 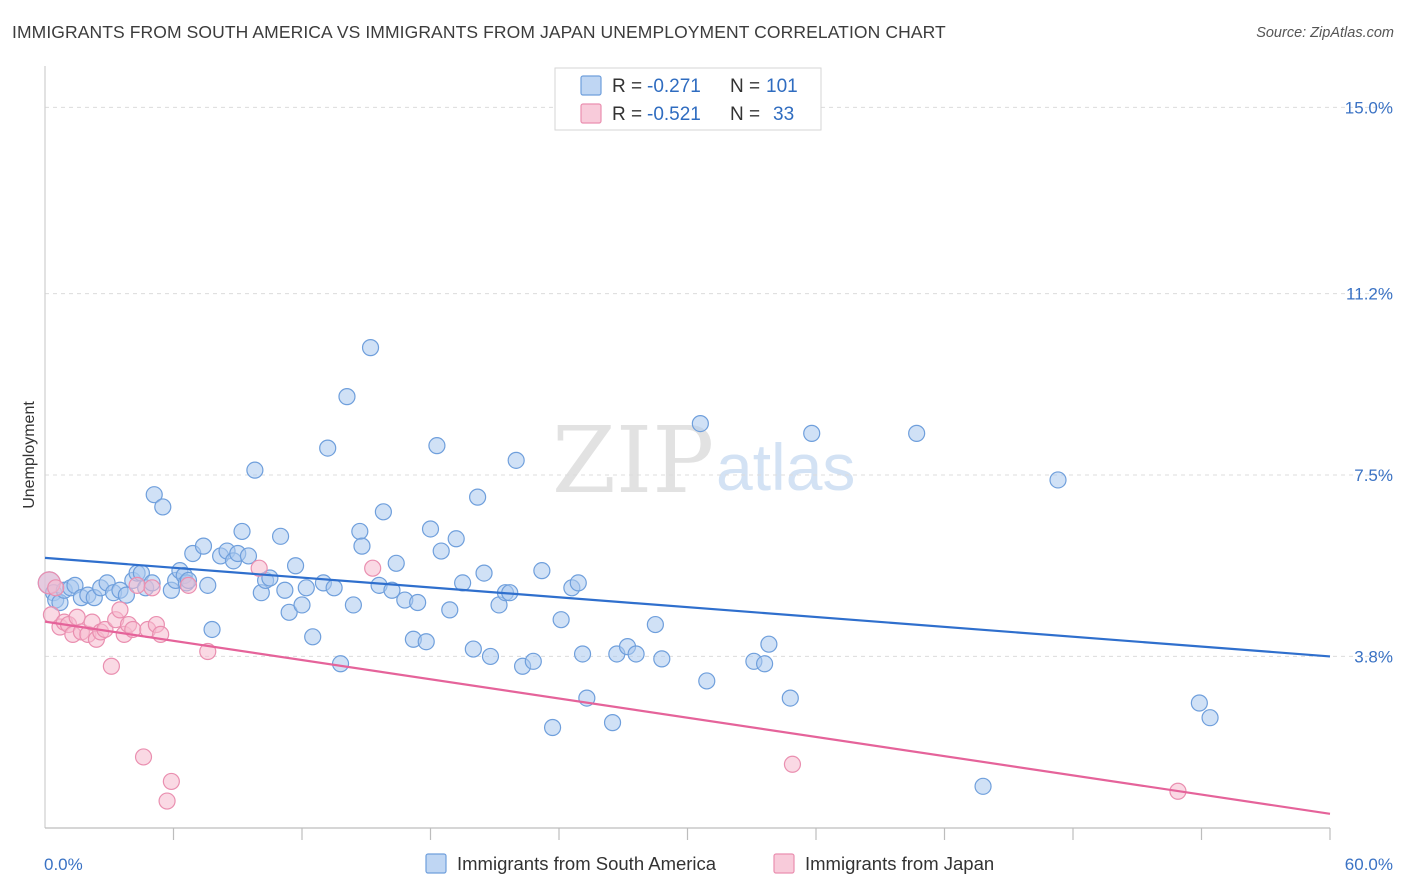 What do you see at coordinates (899, 863) in the screenshot?
I see `bottom-legend-label-japan: Immigrants from Japan` at bounding box center [899, 863].